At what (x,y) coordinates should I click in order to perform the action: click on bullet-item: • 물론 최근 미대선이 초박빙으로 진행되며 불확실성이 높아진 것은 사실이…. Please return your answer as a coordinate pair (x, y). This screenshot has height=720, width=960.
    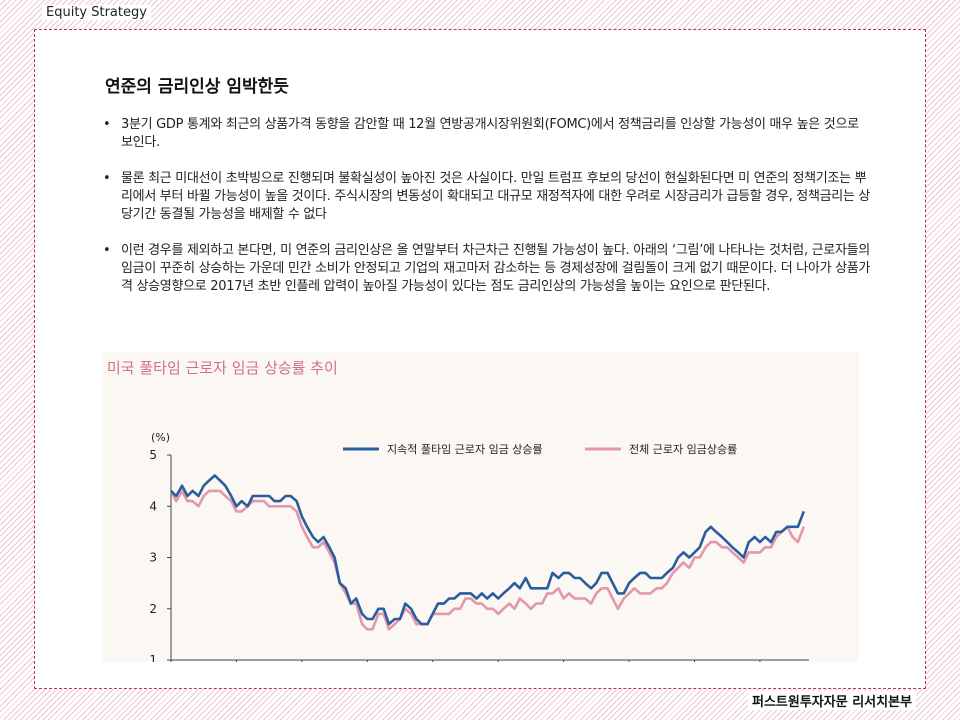
    Looking at the image, I should click on (488, 197).